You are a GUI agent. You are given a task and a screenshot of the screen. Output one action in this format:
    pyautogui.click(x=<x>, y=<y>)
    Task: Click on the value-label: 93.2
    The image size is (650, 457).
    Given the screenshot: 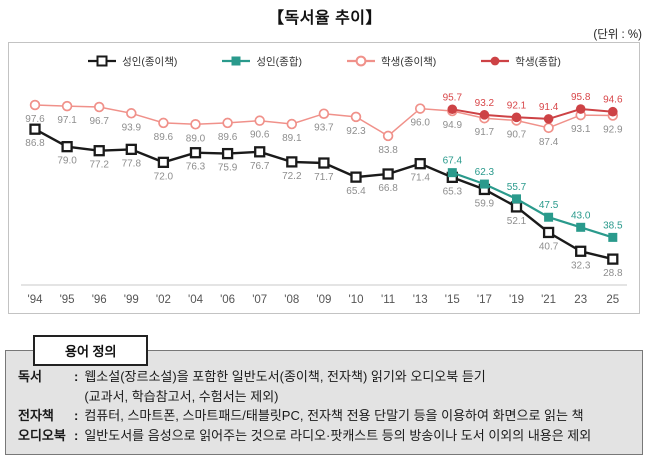 What is the action you would take?
    pyautogui.click(x=485, y=103)
    